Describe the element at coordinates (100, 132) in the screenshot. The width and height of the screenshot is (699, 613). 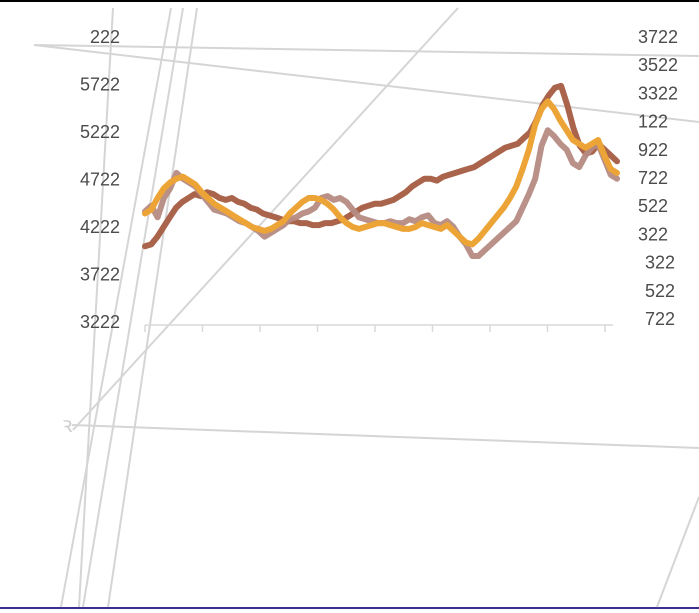
I see `left-axis-tick-label: 5222` at that location.